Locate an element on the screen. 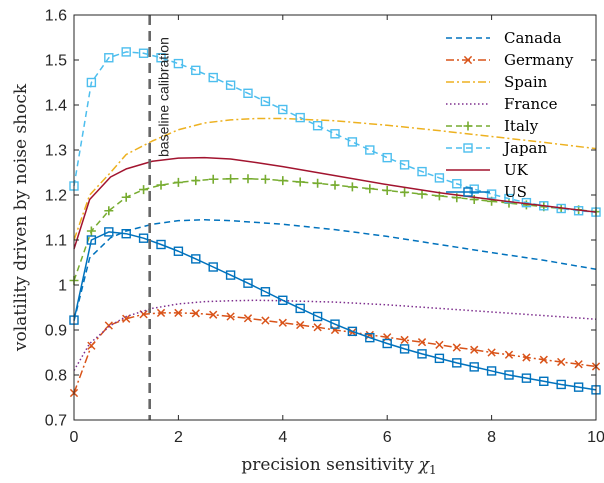 The image size is (604, 483). legend-marker-us is located at coordinates (468, 192).